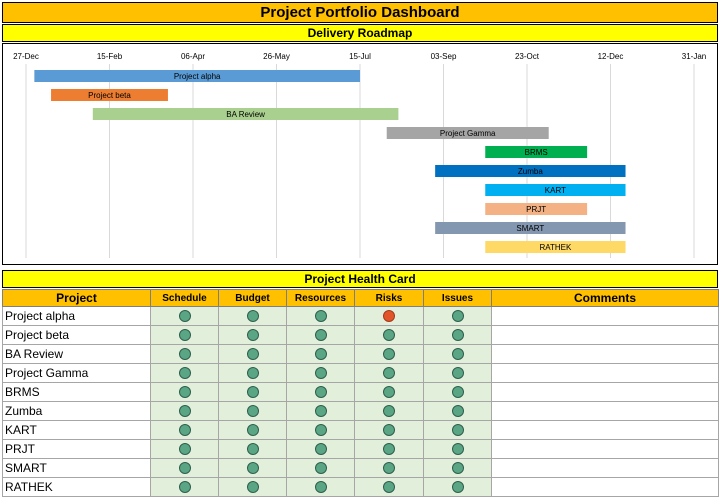 This screenshot has width=720, height=497. Describe the element at coordinates (360, 56) in the screenshot. I see `x-tick-label: 15-Jul` at that location.